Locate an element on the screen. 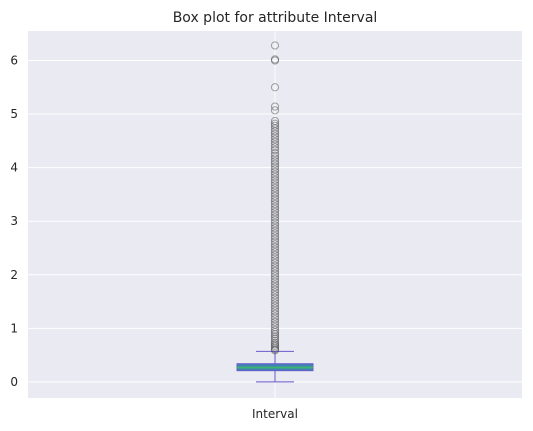 The image size is (533, 431). y-tick-label: 0 is located at coordinates (14, 382).